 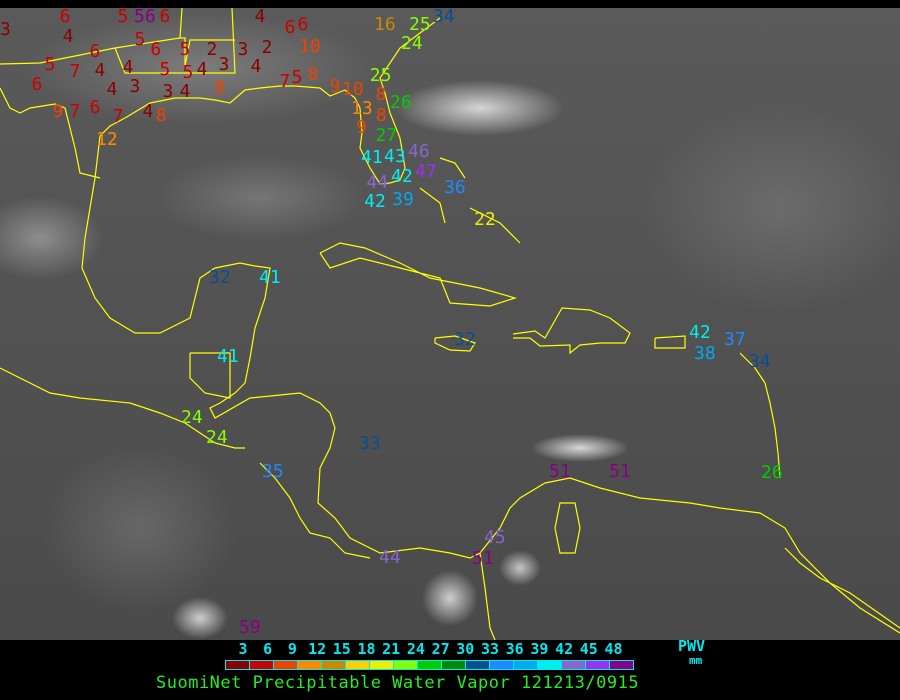 I want to click on pwv-station-value: 33, so click(x=370, y=443).